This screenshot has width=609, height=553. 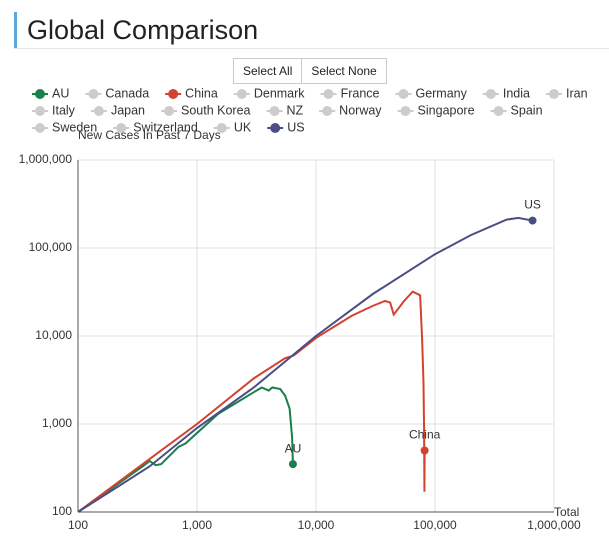 I want to click on page-title: Global Comparison, so click(x=136, y=30).